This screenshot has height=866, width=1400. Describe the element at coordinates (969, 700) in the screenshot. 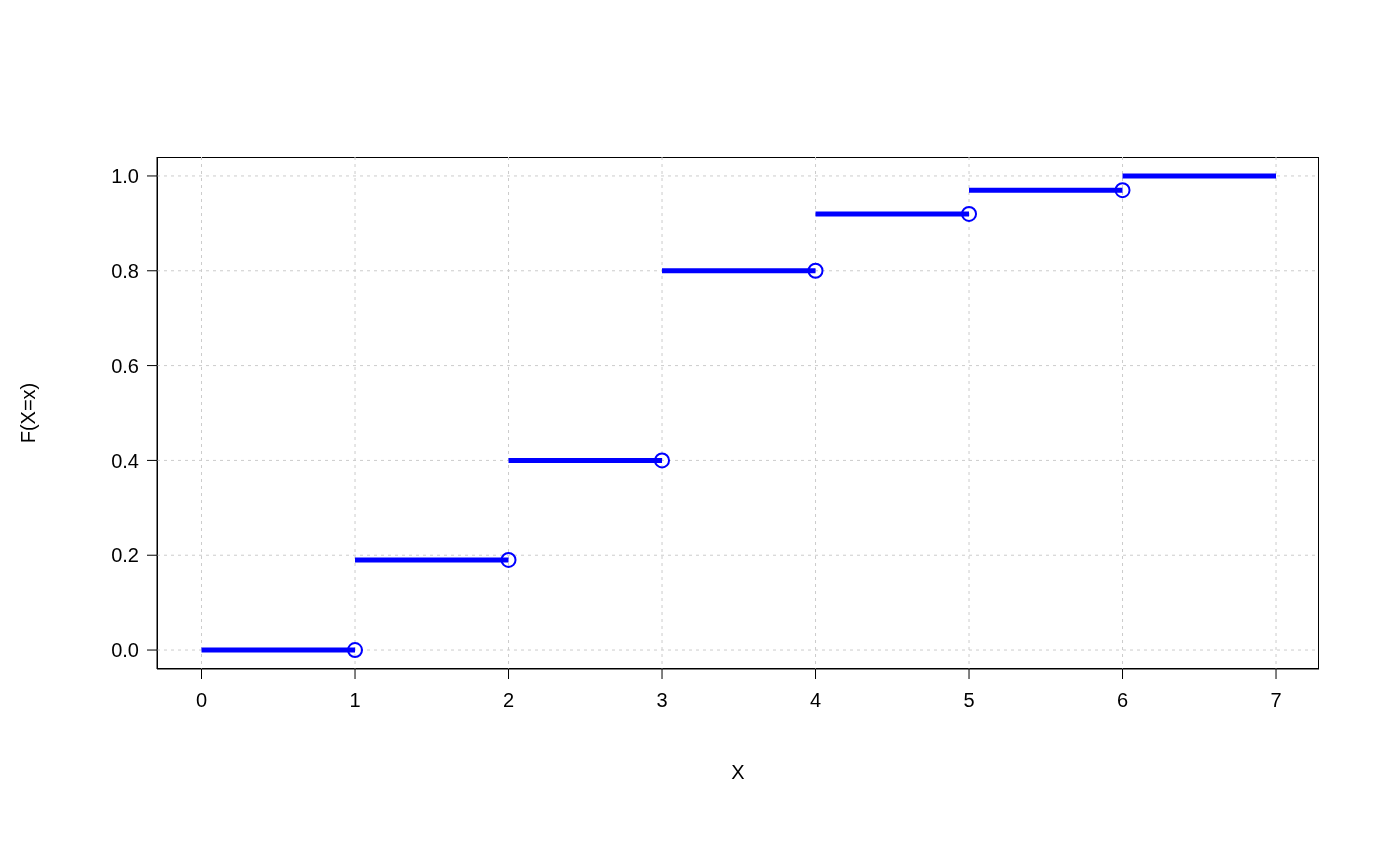

I see `x-tick-label: 5` at that location.